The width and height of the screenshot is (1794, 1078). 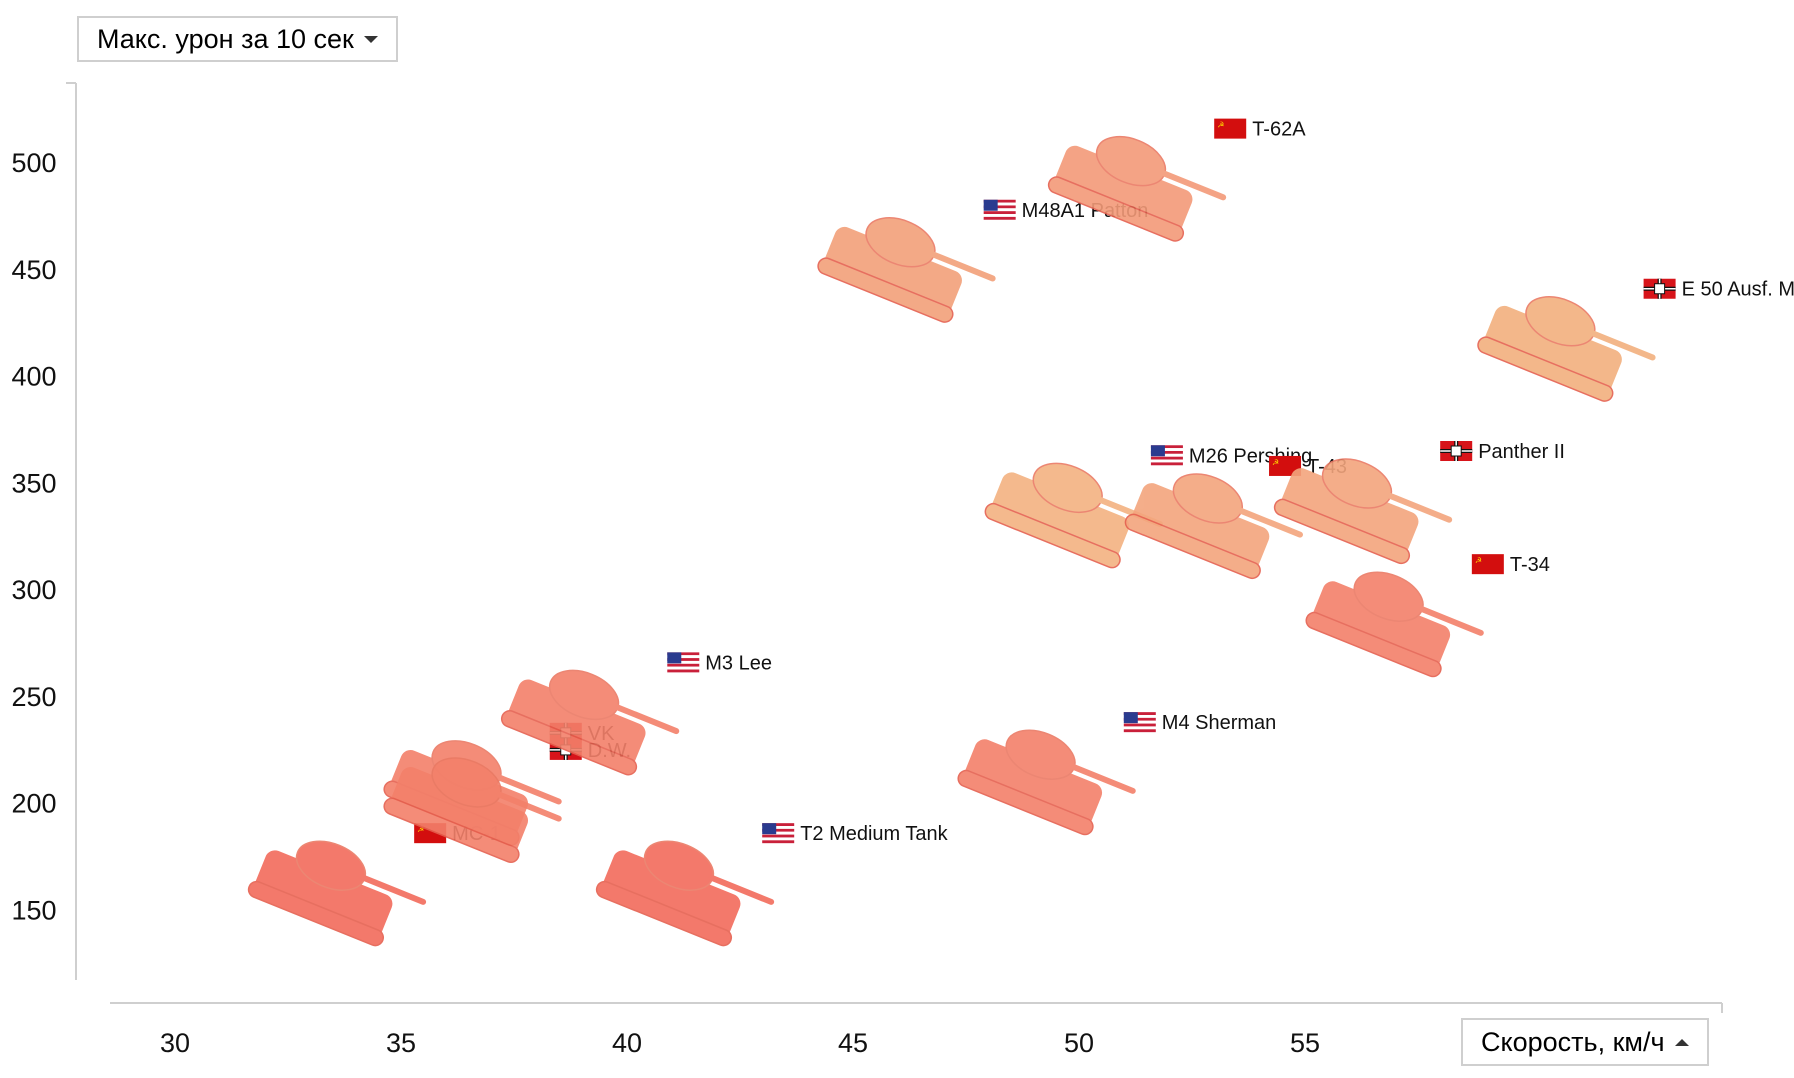 What do you see at coordinates (33, 163) in the screenshot?
I see `y-tick-label: 500` at bounding box center [33, 163].